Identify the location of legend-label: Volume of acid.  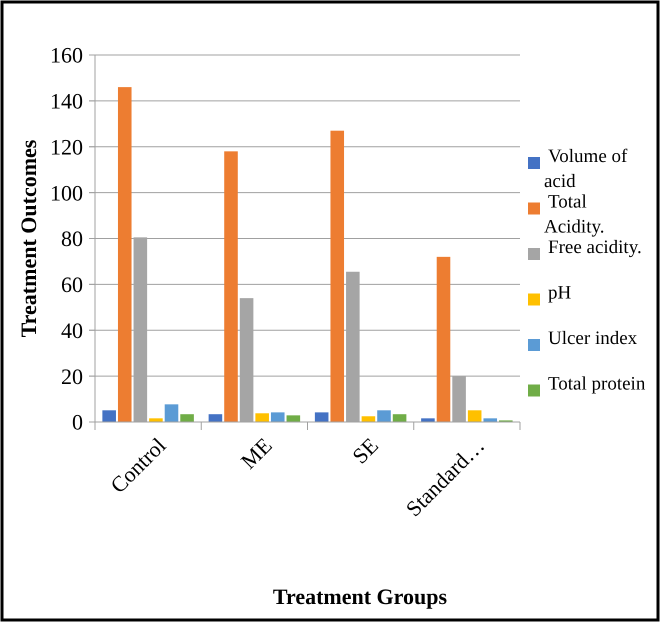
(586, 169).